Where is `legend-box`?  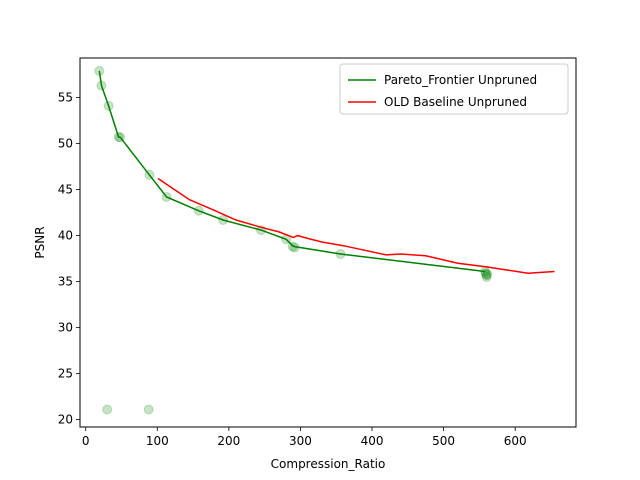
legend-box is located at coordinates (454, 89).